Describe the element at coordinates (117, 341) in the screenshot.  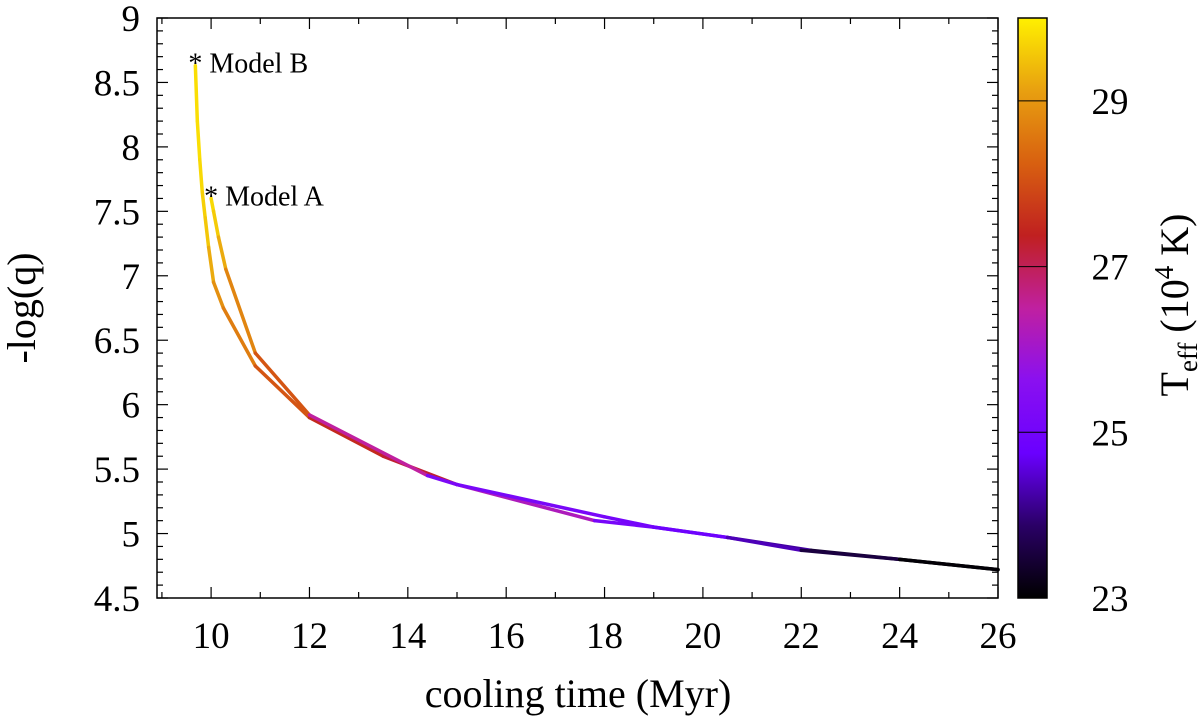
I see `y-tick-label: 6.5` at that location.